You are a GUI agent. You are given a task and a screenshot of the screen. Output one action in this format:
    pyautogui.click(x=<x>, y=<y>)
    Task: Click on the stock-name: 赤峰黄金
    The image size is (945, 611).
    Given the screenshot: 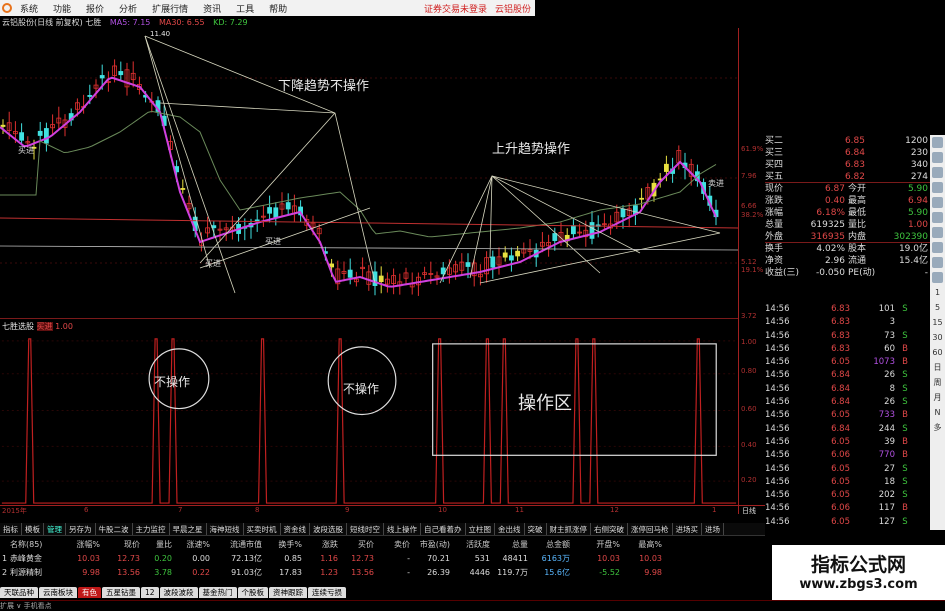 What is the action you would take?
    pyautogui.click(x=26, y=558)
    